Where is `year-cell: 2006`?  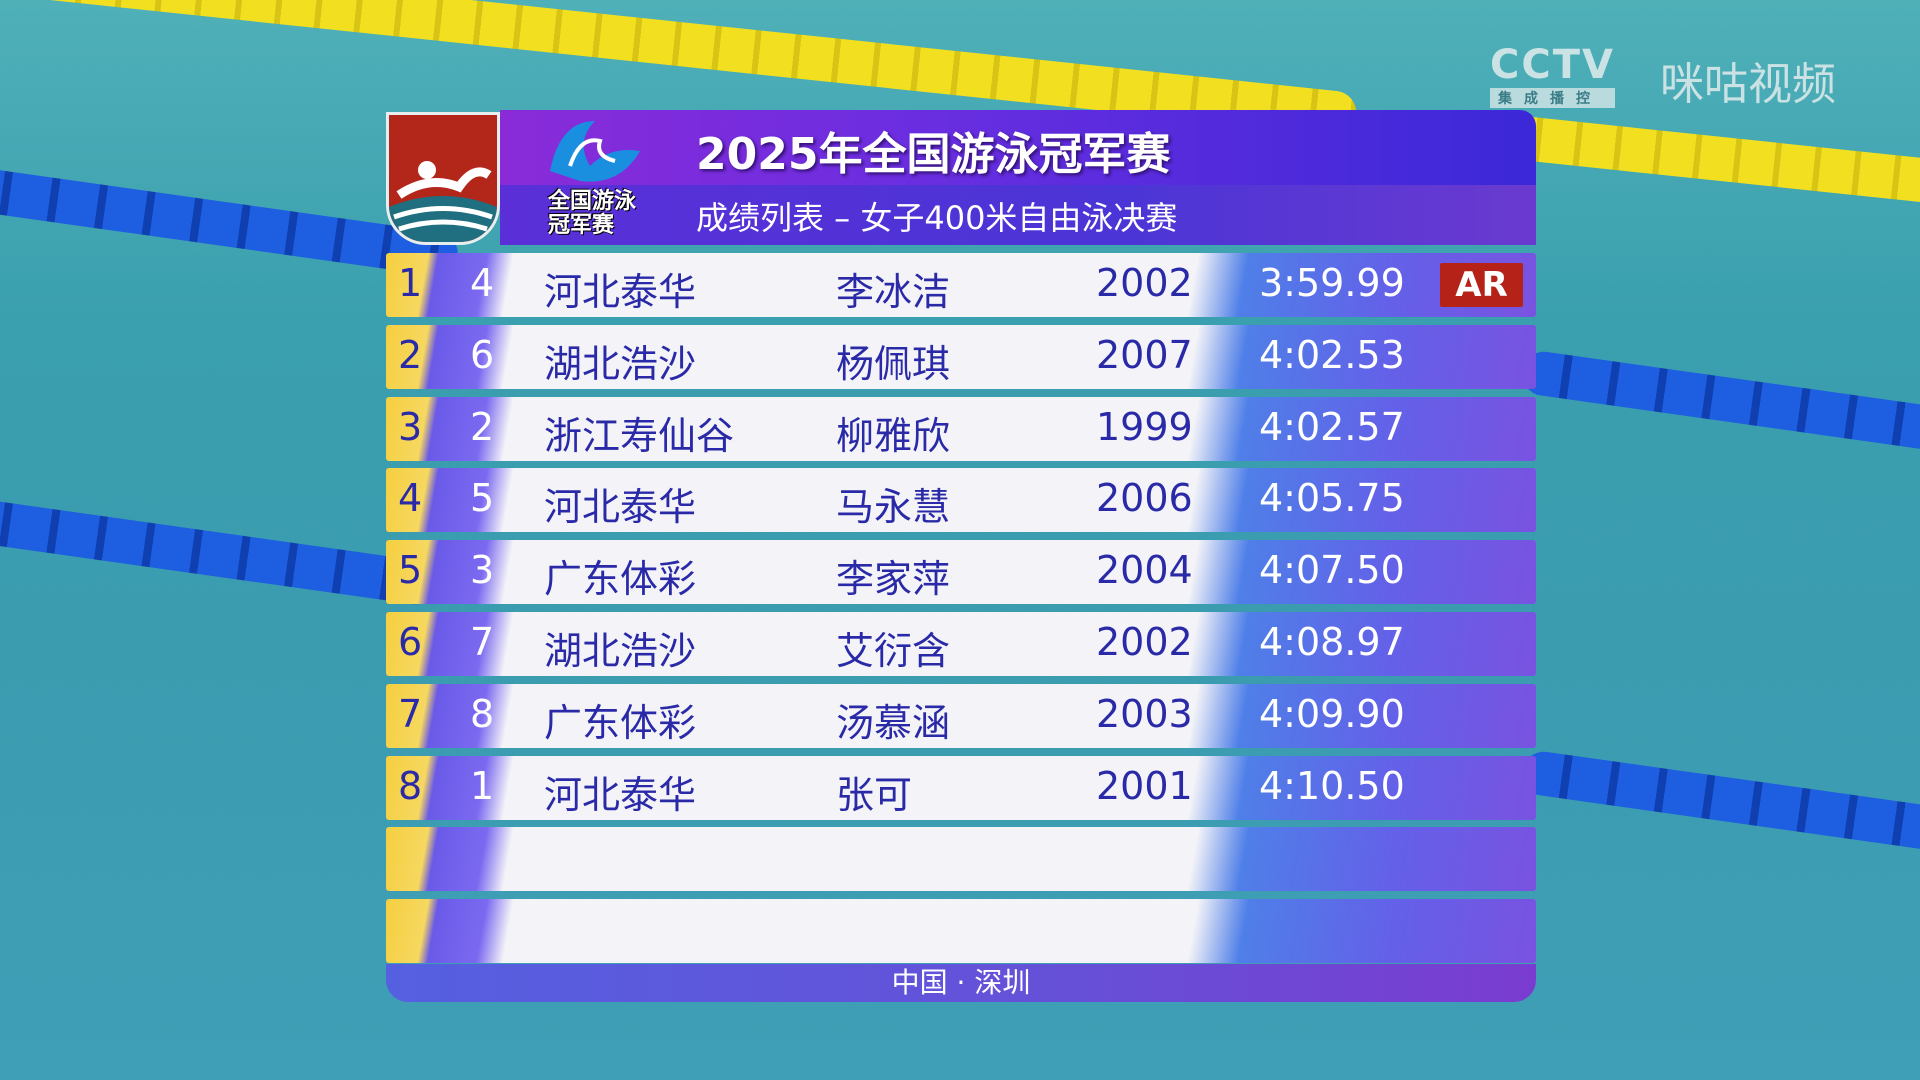
year-cell: 2006 is located at coordinates (1144, 498).